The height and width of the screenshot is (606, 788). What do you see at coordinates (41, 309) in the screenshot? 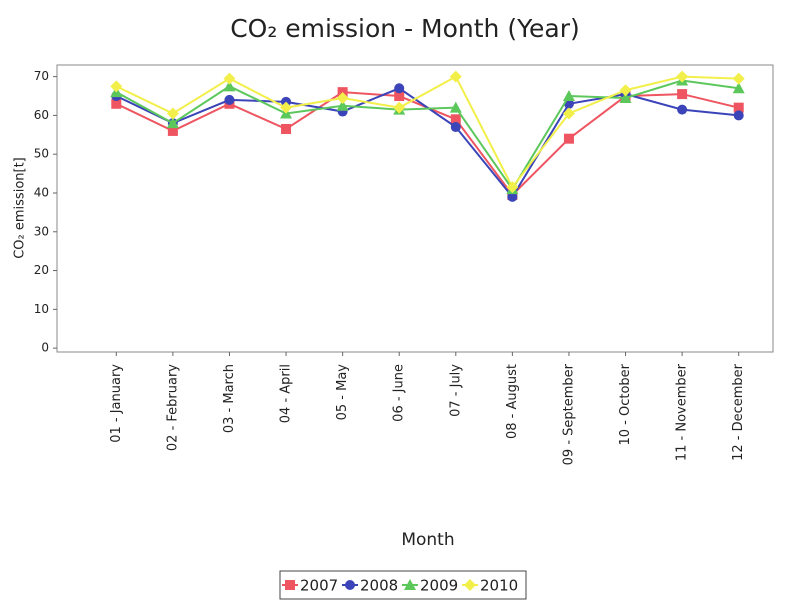
I see `y-tick-label: 10` at bounding box center [41, 309].